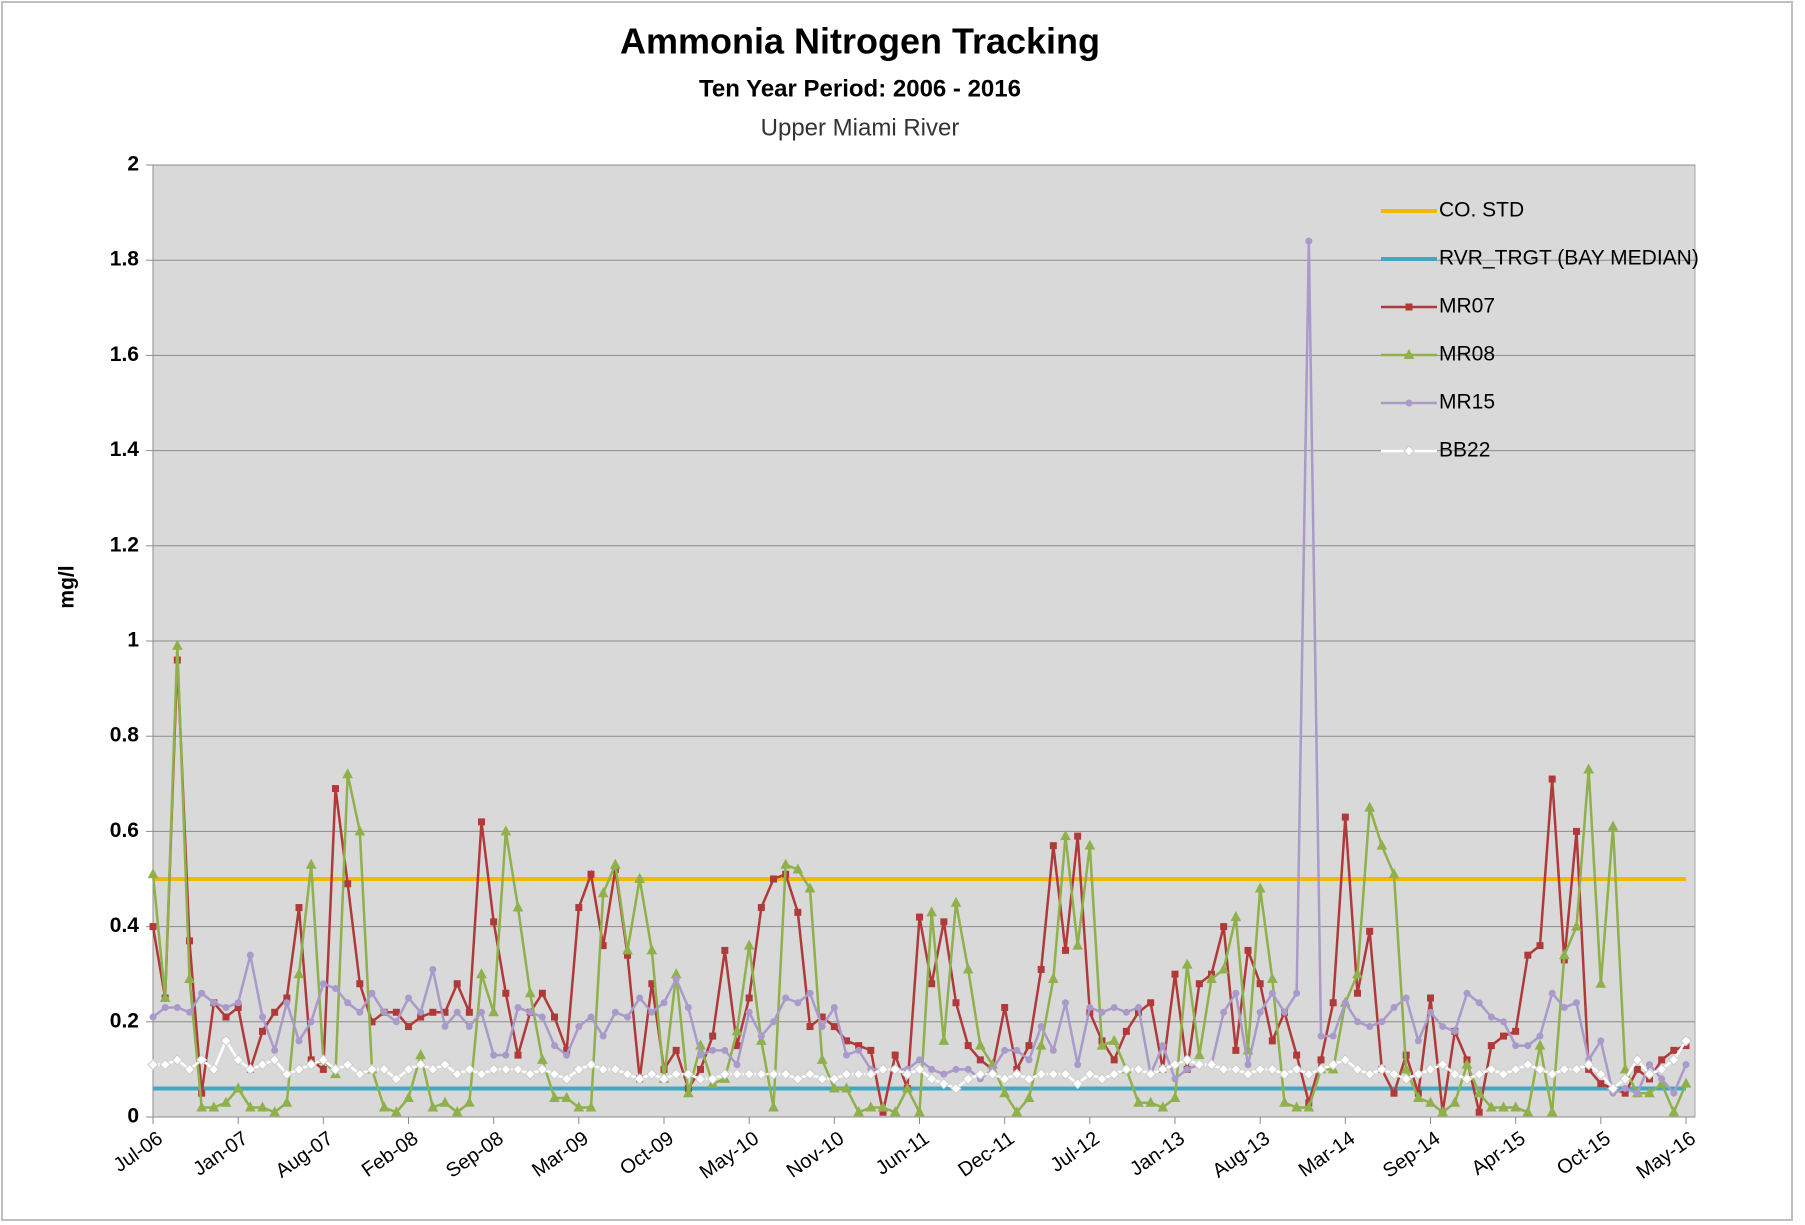 Image resolution: width=1805 pixels, height=1225 pixels. Describe the element at coordinates (860, 41) in the screenshot. I see `chart-title: Ammonia Nitrogen Tracking` at that location.